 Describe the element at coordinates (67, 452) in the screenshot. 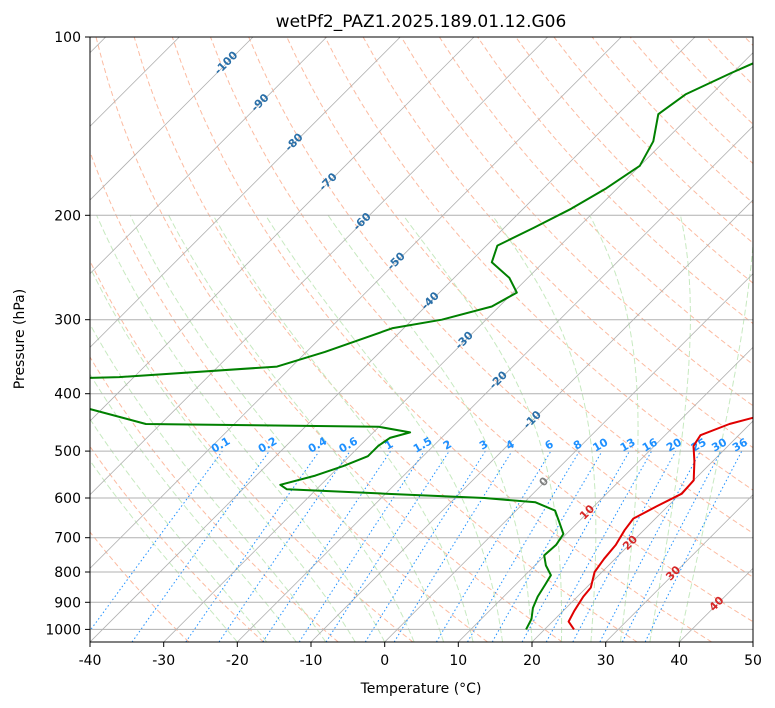

I see `y-tick-label: 500` at that location.